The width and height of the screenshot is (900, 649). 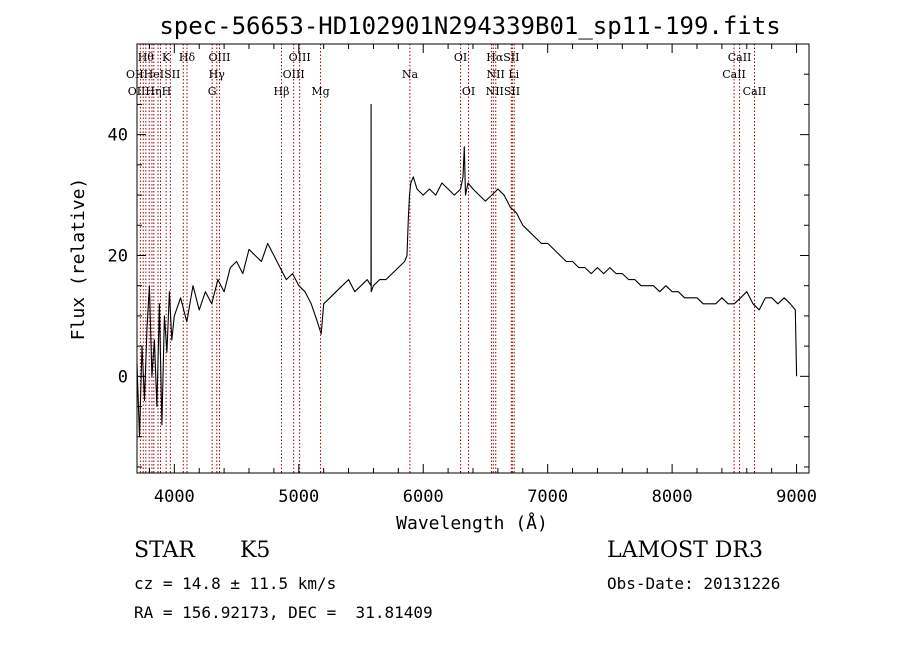 What do you see at coordinates (174, 497) in the screenshot?
I see `x-tick-label: 4000` at bounding box center [174, 497].